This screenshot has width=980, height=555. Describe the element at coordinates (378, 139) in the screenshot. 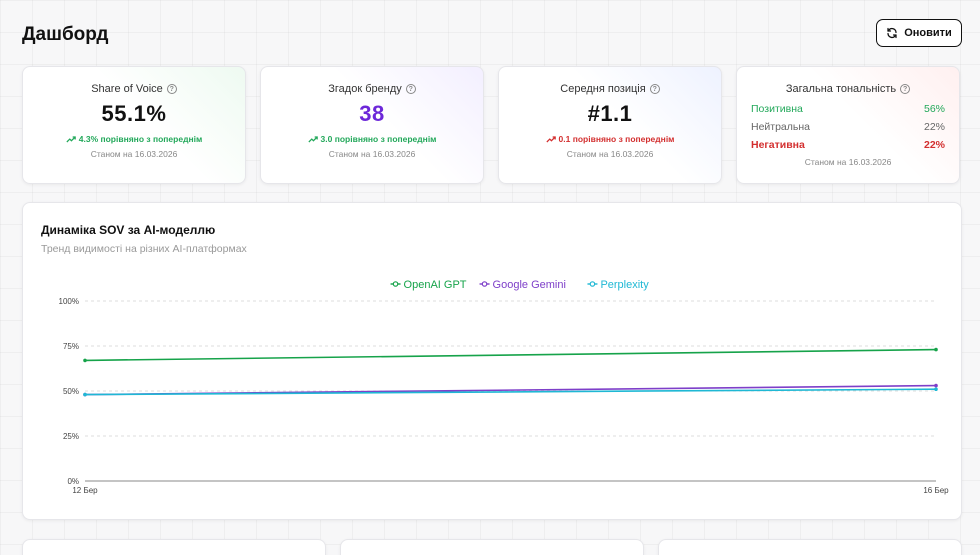

I see `kpi-delta-text: 3.0 порівняно з попереднім` at that location.